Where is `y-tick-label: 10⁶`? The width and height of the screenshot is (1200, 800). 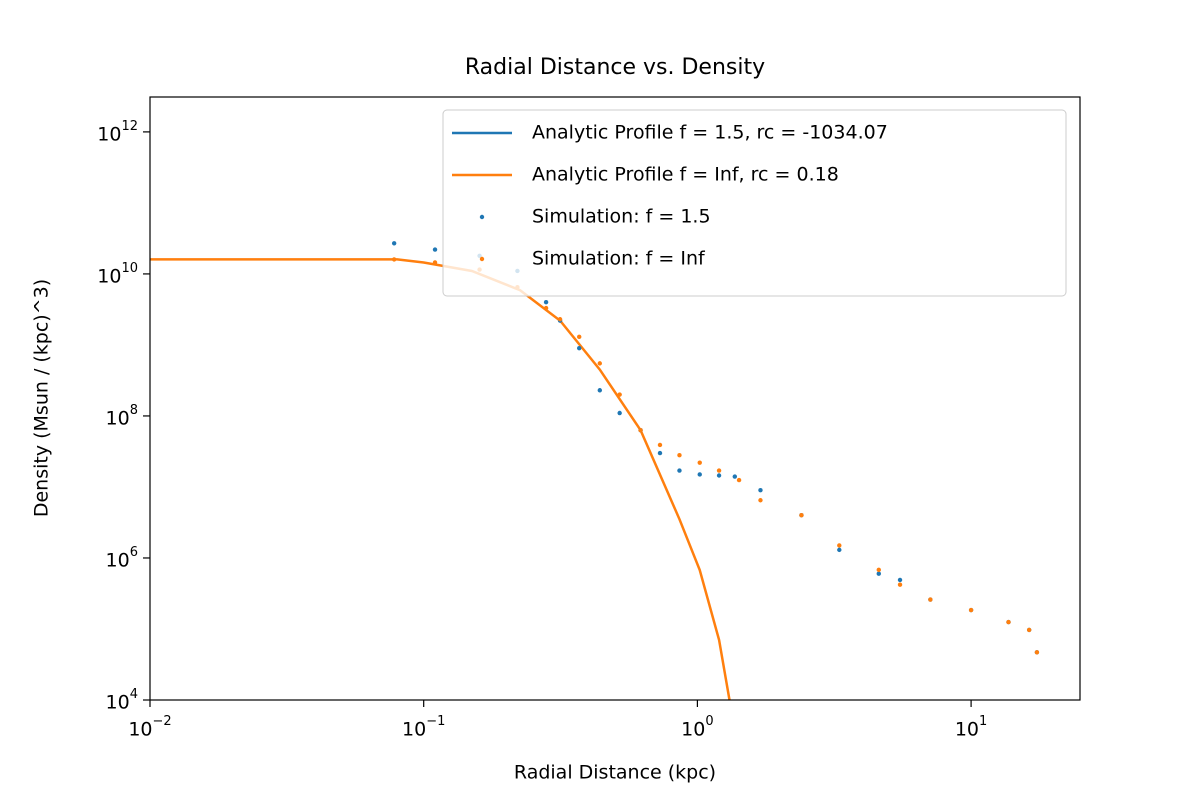 y-tick-label: 10⁶ is located at coordinates (122, 557).